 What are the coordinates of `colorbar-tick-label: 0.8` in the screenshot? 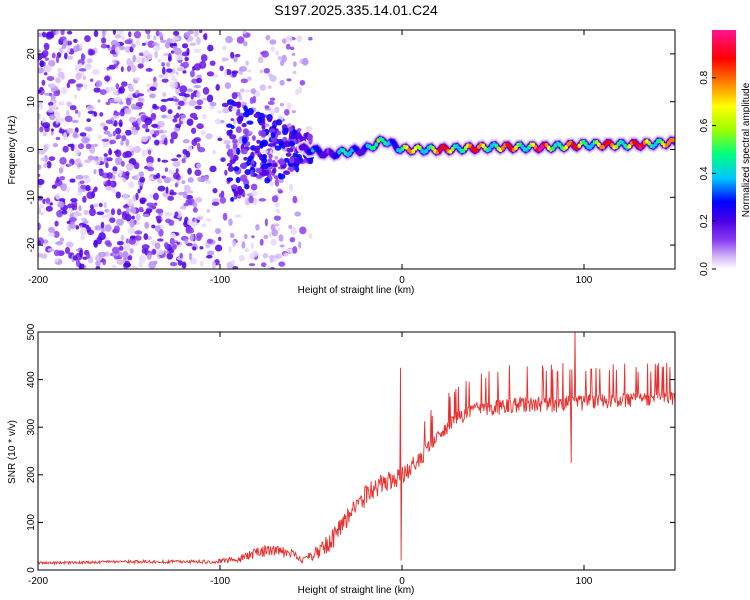 It's located at (704, 77).